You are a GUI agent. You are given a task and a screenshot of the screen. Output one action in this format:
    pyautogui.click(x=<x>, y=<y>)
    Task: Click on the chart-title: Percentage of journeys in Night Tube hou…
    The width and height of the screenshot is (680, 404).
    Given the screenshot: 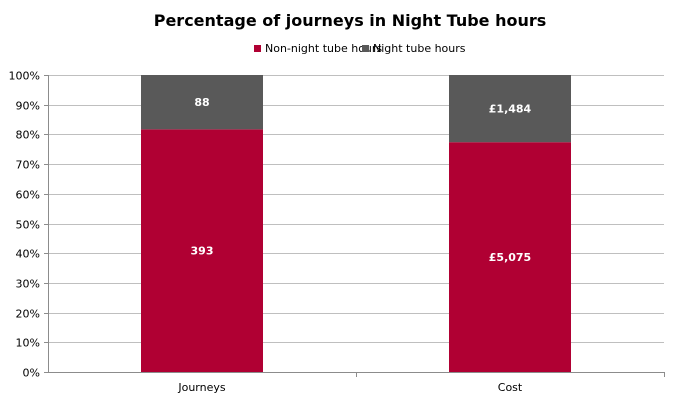 What is the action you would take?
    pyautogui.click(x=350, y=20)
    